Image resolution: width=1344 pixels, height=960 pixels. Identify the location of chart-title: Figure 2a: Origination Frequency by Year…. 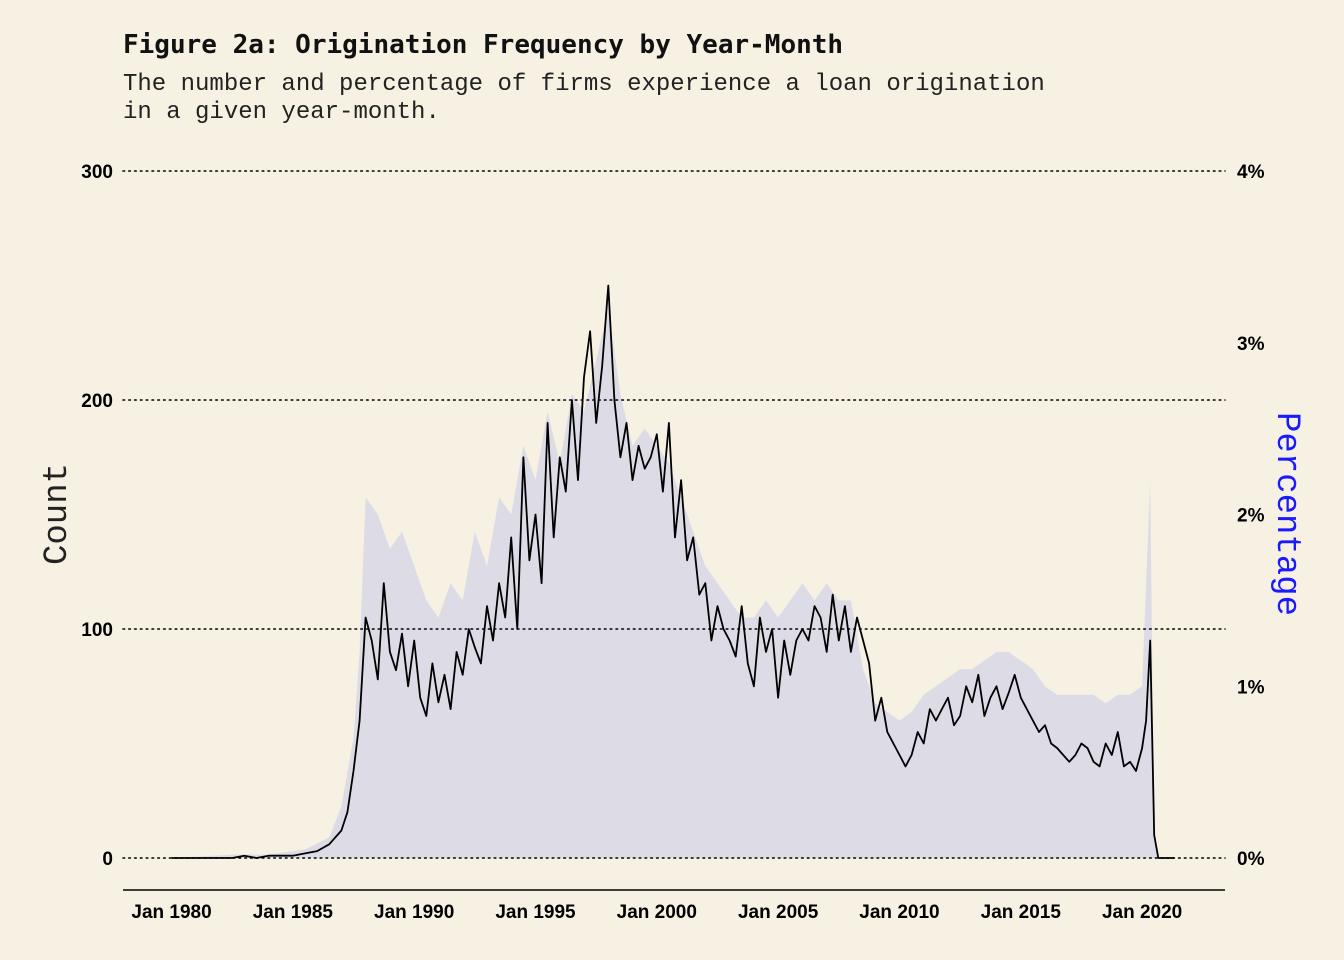
(483, 45).